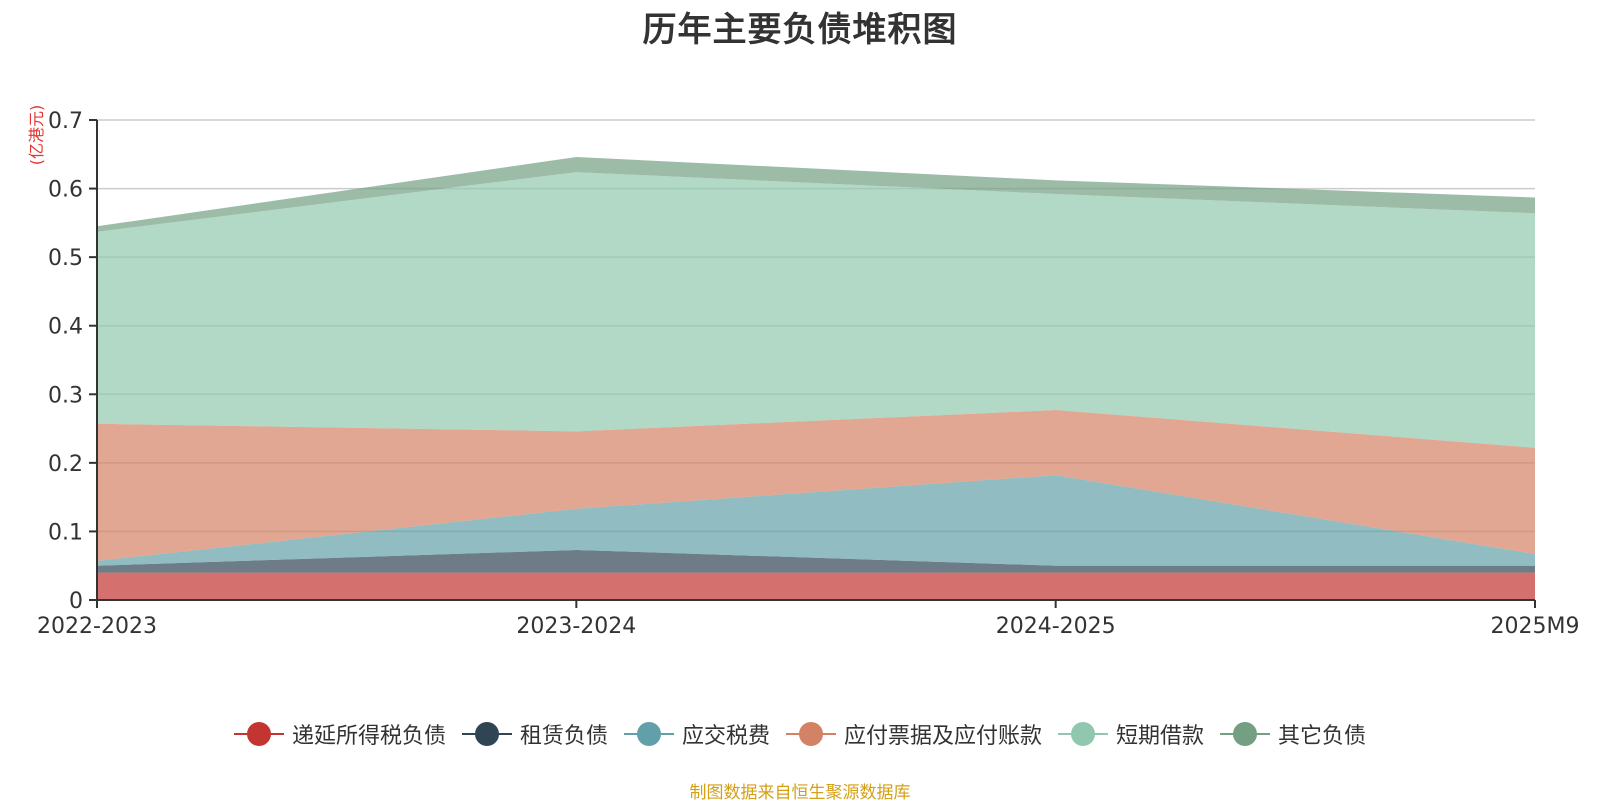 The height and width of the screenshot is (803, 1600). What do you see at coordinates (65, 532) in the screenshot?
I see `y-tick-label: 0.1` at bounding box center [65, 532].